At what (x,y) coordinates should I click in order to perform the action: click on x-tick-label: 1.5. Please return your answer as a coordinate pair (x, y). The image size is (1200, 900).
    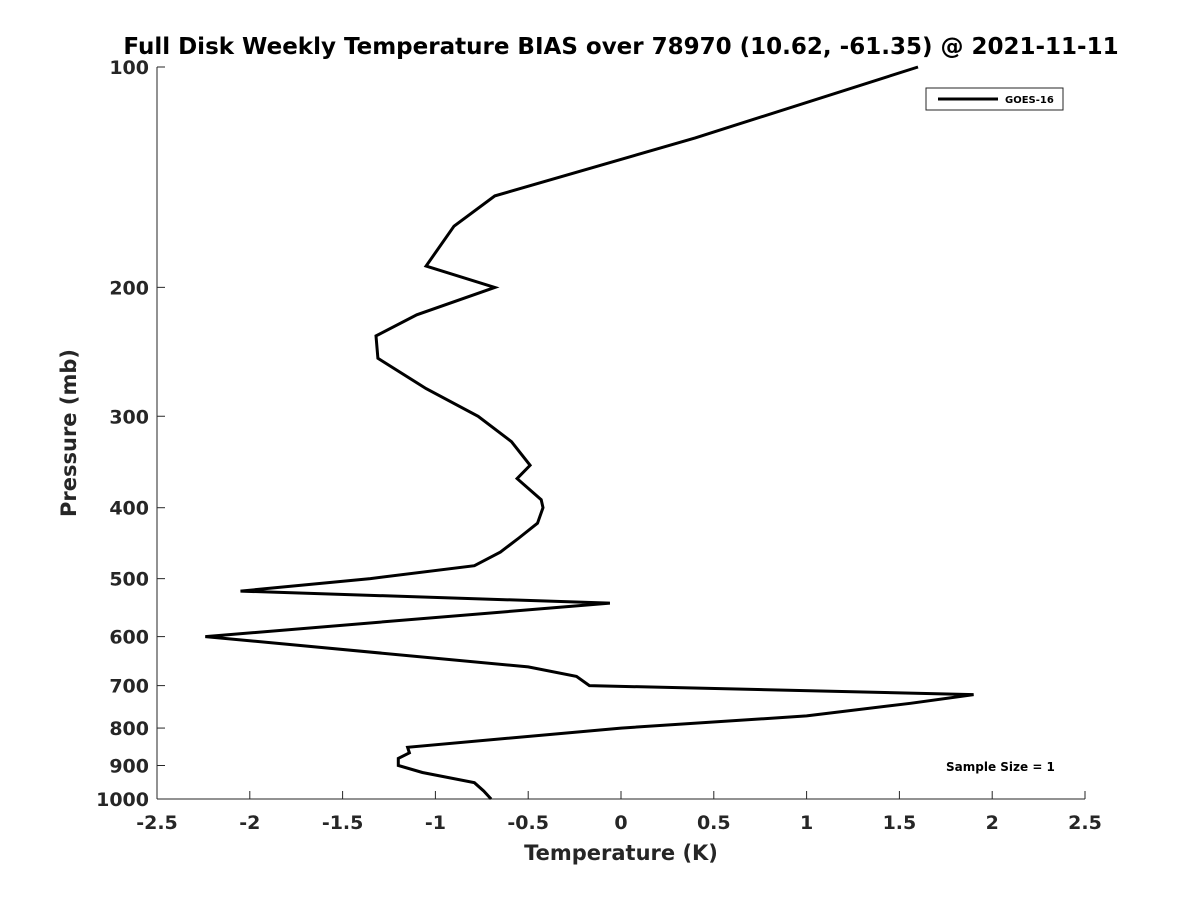
    Looking at the image, I should click on (900, 823).